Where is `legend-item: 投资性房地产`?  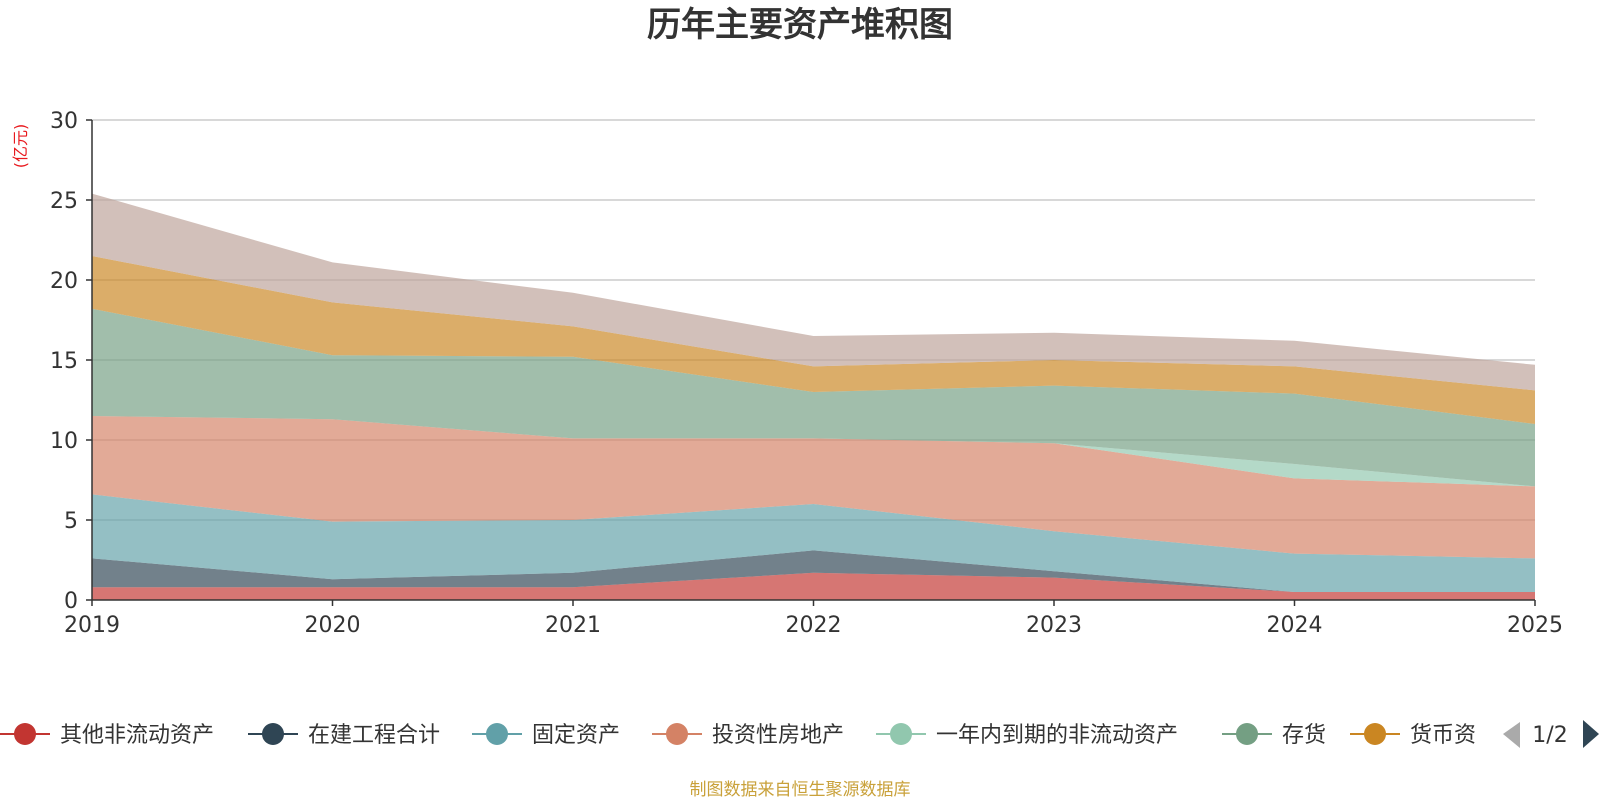
legend-item: 投资性房地产 is located at coordinates (748, 735).